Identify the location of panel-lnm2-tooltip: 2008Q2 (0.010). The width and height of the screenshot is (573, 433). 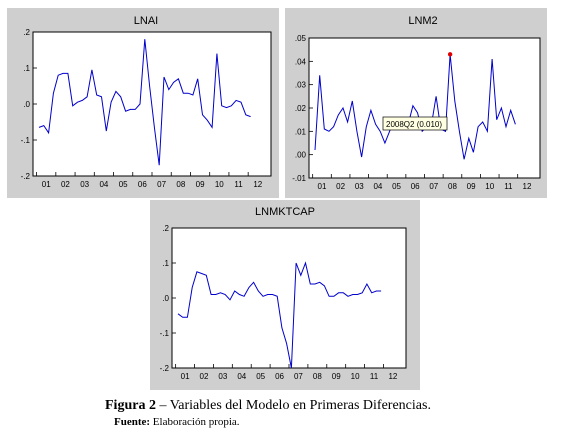
(415, 123).